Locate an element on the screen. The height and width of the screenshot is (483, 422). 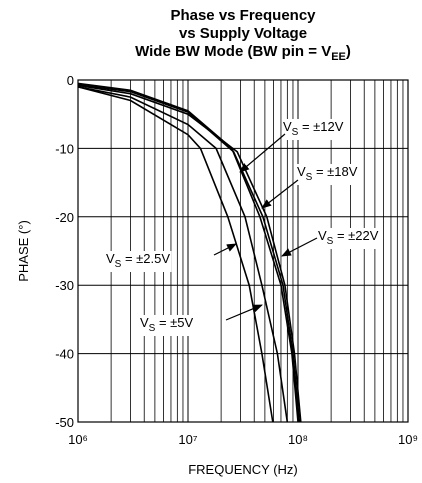
chart-title: Wide BW Mode (BW pin = VEE) is located at coordinates (243, 53).